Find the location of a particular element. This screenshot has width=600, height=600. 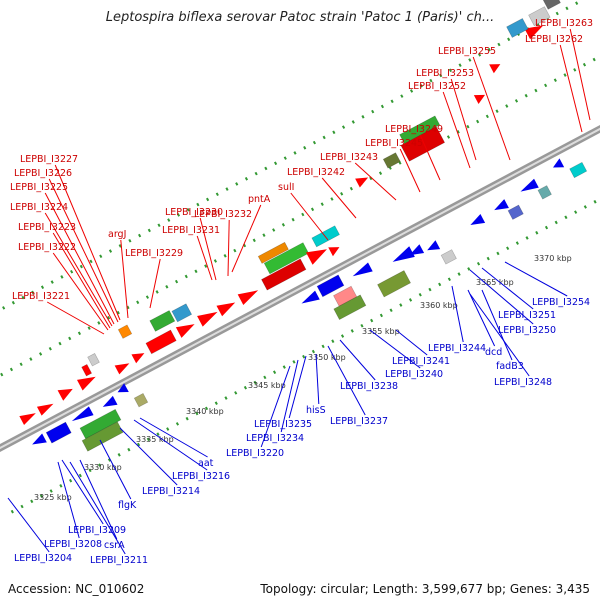

forward-gene-label-argJ: argJ is located at coordinates (117, 234).